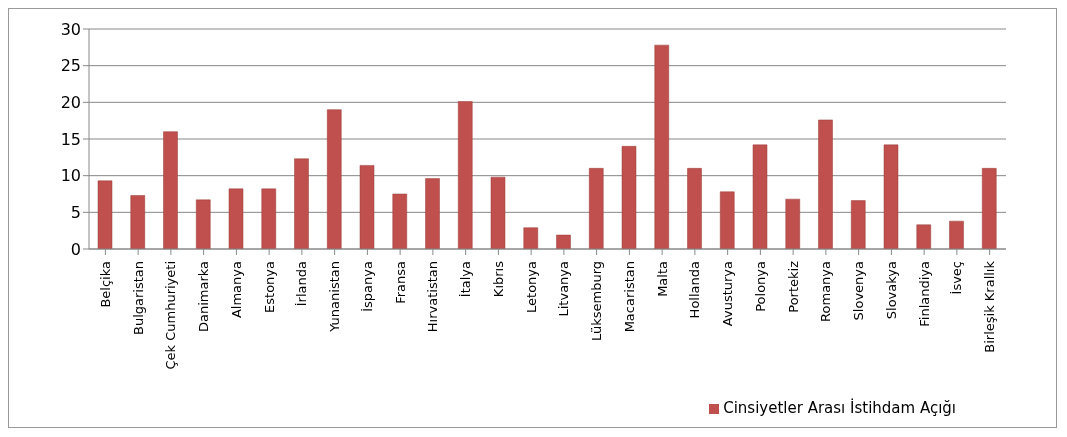 The height and width of the screenshot is (437, 1067). Describe the element at coordinates (433, 297) in the screenshot. I see `x-tick-label: Hırvatistan` at that location.